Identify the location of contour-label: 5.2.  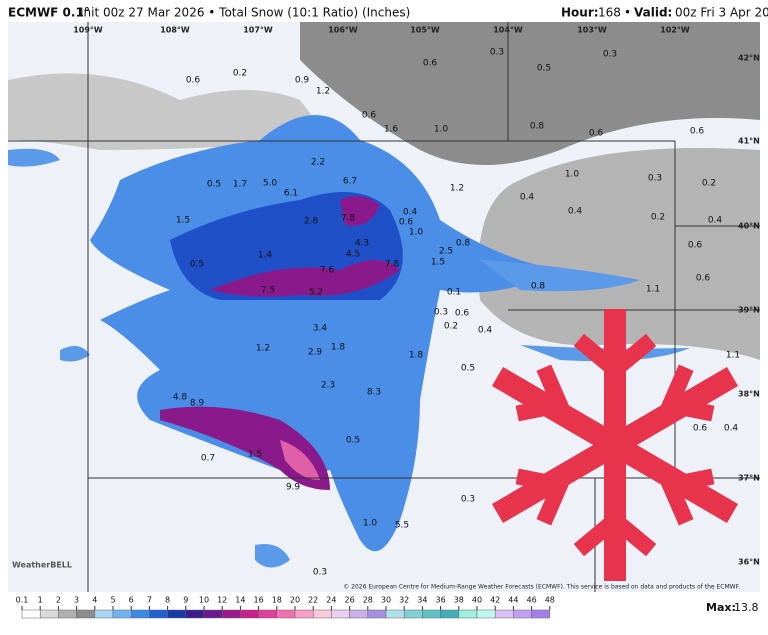
(316, 293).